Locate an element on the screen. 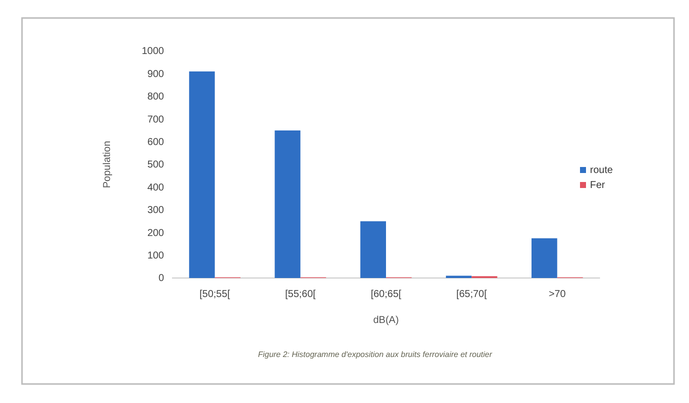 This screenshot has height=403, width=689. y-tick-label: 900 is located at coordinates (155, 74).